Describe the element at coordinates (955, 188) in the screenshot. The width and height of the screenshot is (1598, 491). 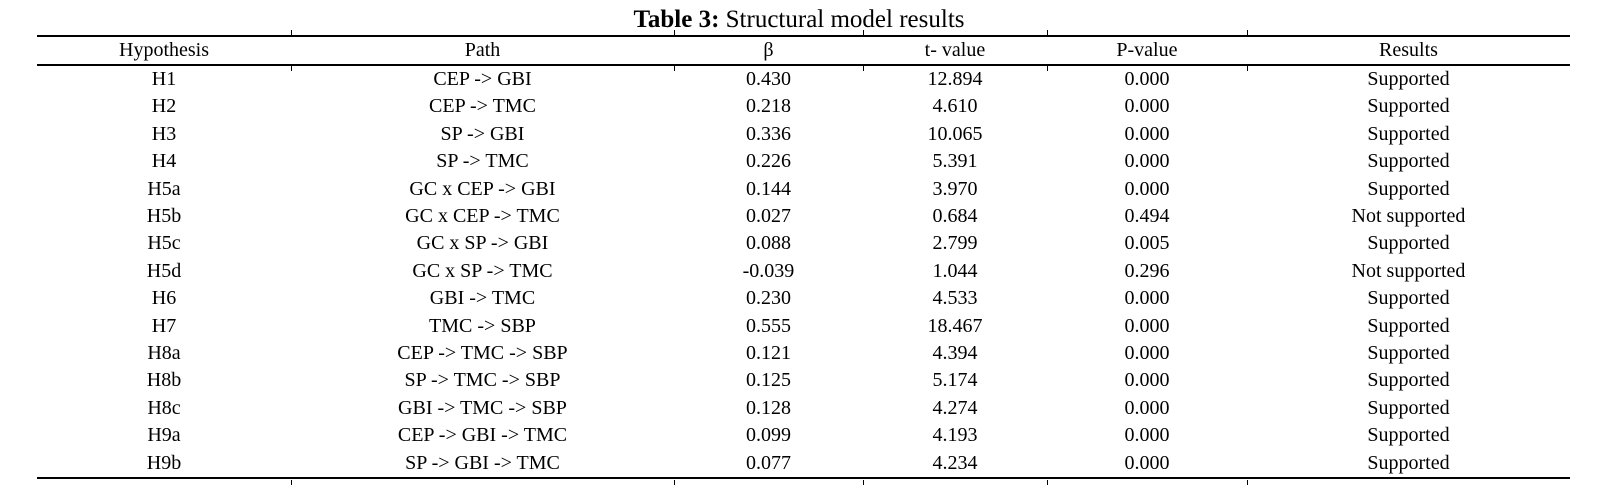
I see `table-cell: 3.970` at that location.